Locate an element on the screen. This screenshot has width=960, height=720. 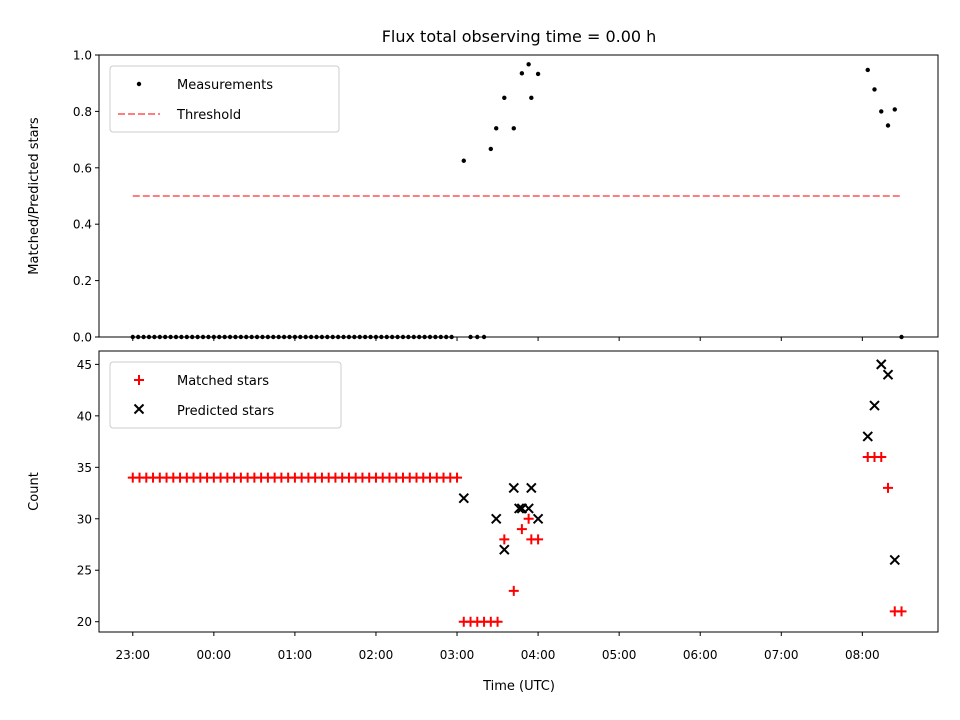
count-x-tick-label: 23:00 is located at coordinates (132, 655).